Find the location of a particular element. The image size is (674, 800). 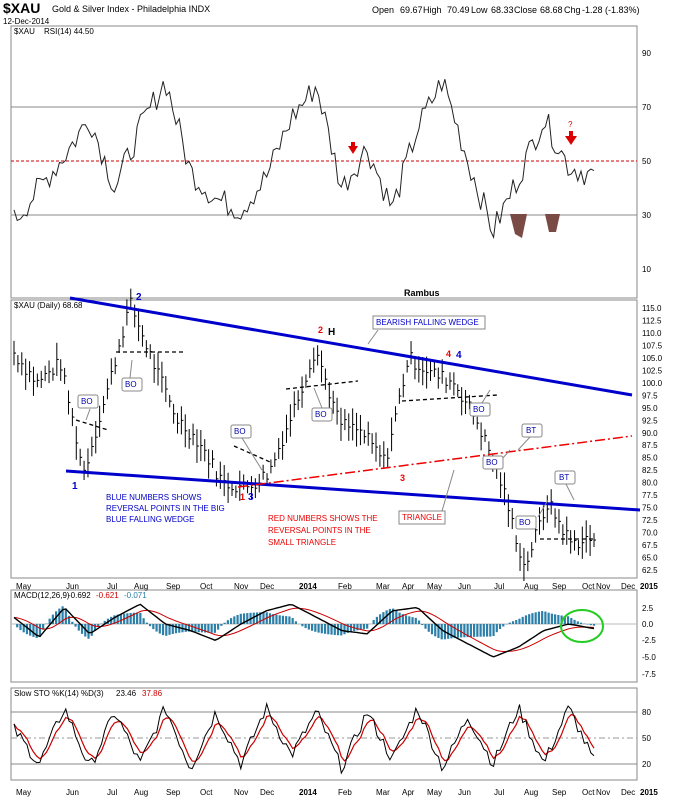

price-tick: 72.5 is located at coordinates (650, 520).